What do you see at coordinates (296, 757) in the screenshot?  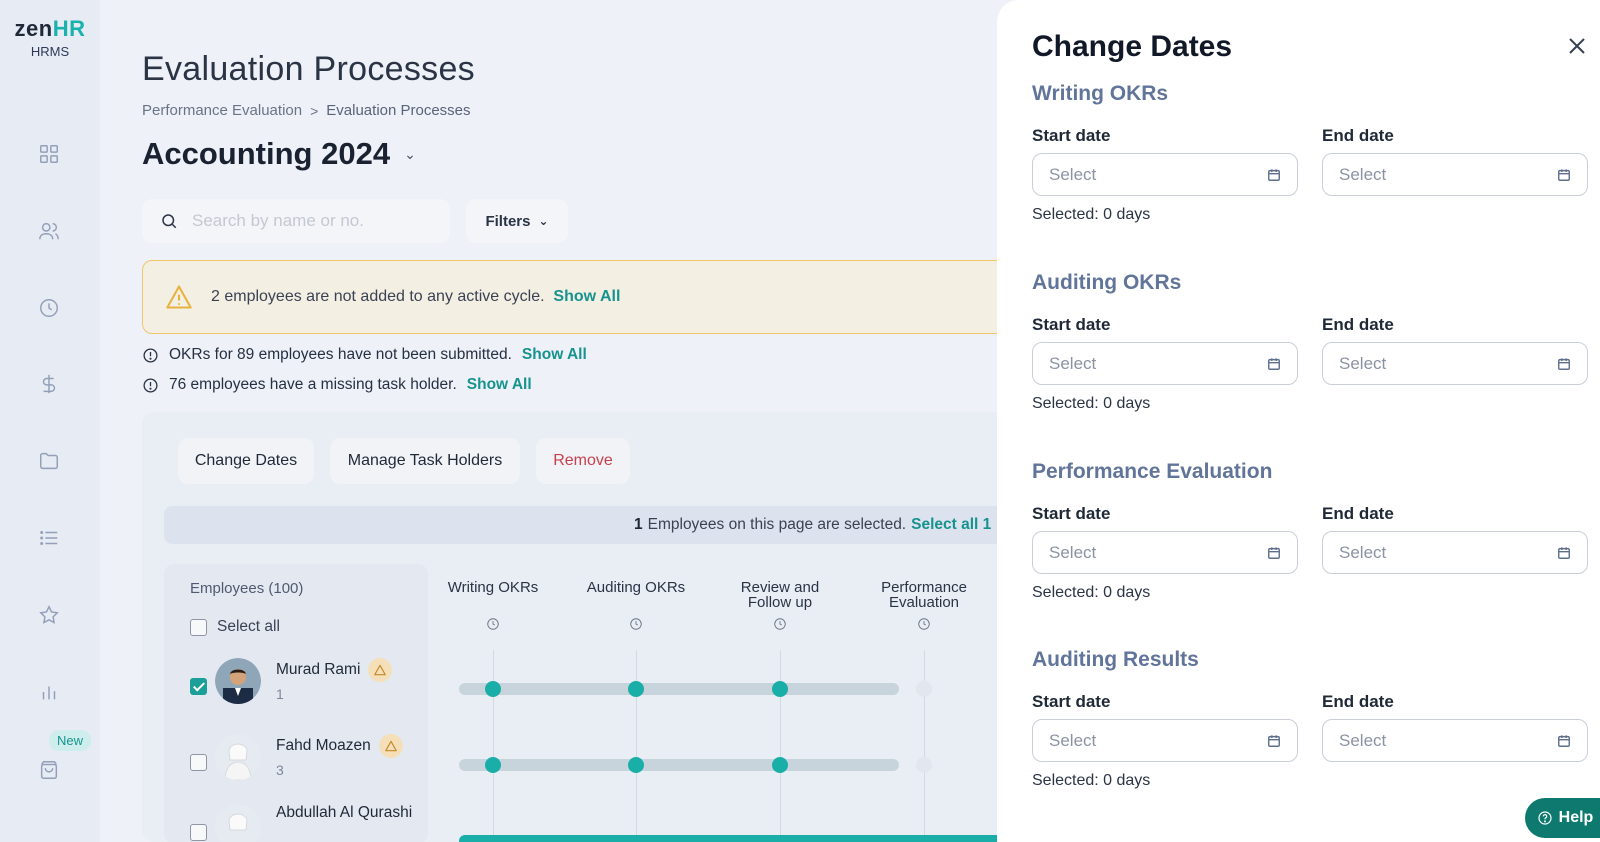 I see `employee-row: Fahd Moazen 3` at bounding box center [296, 757].